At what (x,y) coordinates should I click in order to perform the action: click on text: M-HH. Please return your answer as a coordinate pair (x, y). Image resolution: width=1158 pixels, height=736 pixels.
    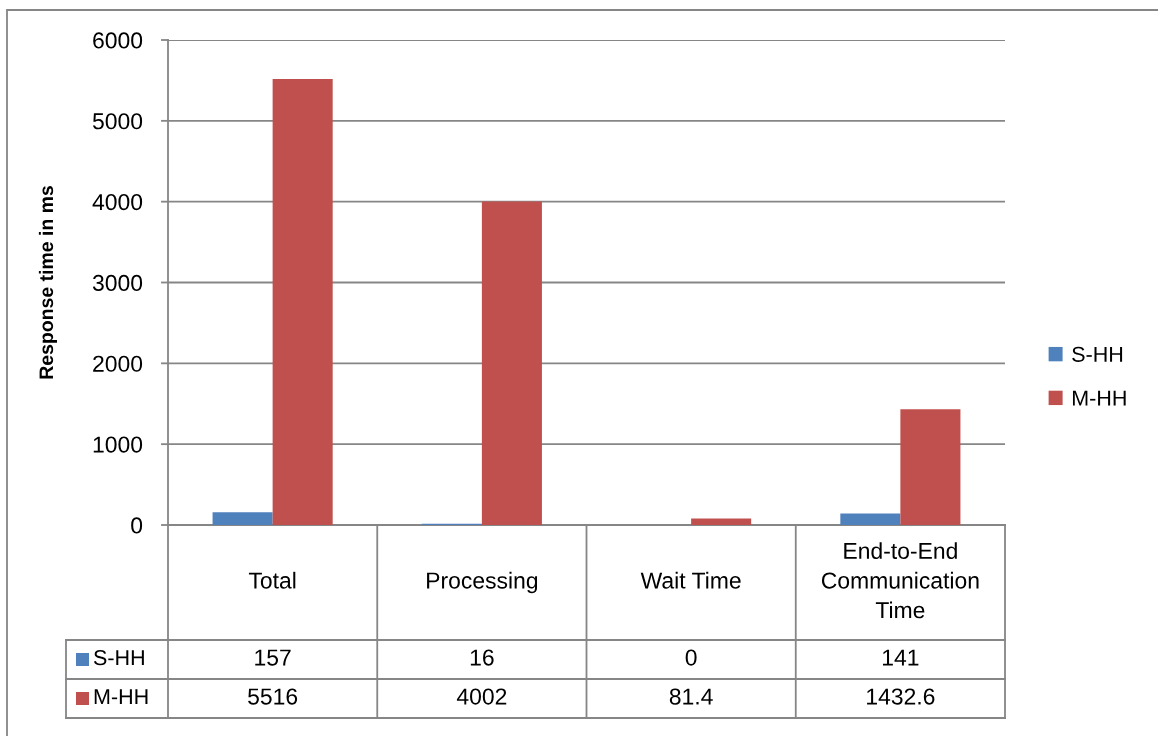
    Looking at the image, I should click on (121, 697).